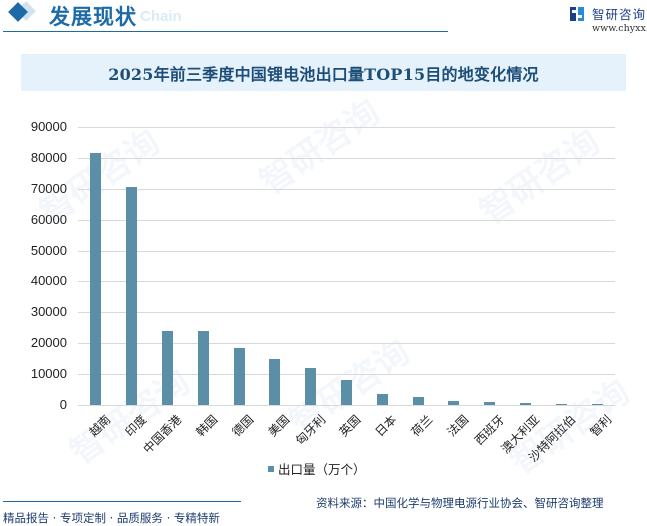  What do you see at coordinates (619, 14) in the screenshot?
I see `brand-name: 智研咨询` at bounding box center [619, 14].